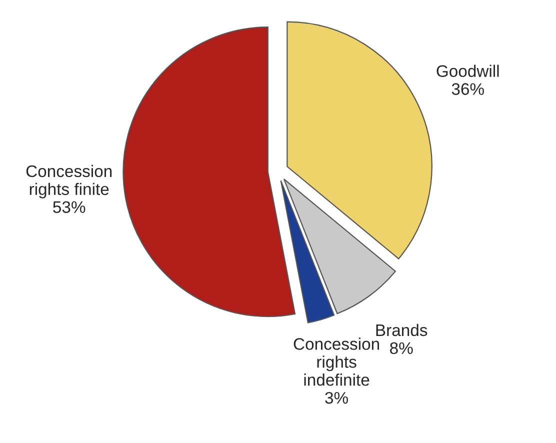 Image resolution: width=556 pixels, height=443 pixels. What do you see at coordinates (337, 362) in the screenshot?
I see `slice-label: Concession rights indefinite` at bounding box center [337, 362].